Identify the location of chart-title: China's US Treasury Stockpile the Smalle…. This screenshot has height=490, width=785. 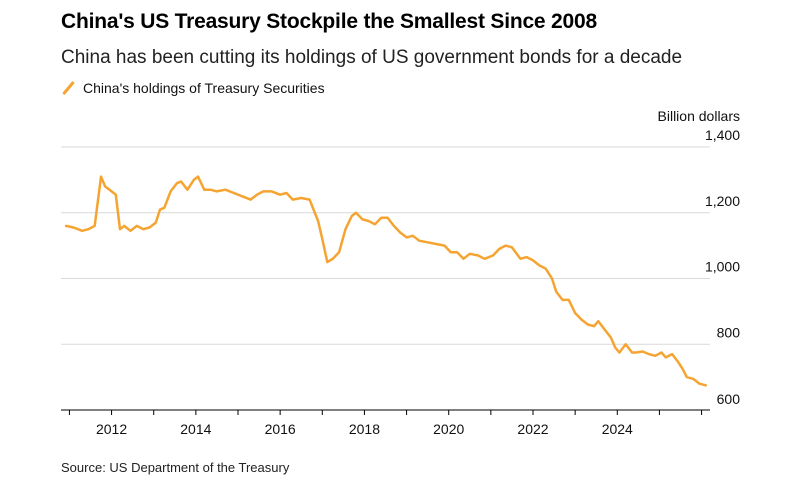
(329, 21).